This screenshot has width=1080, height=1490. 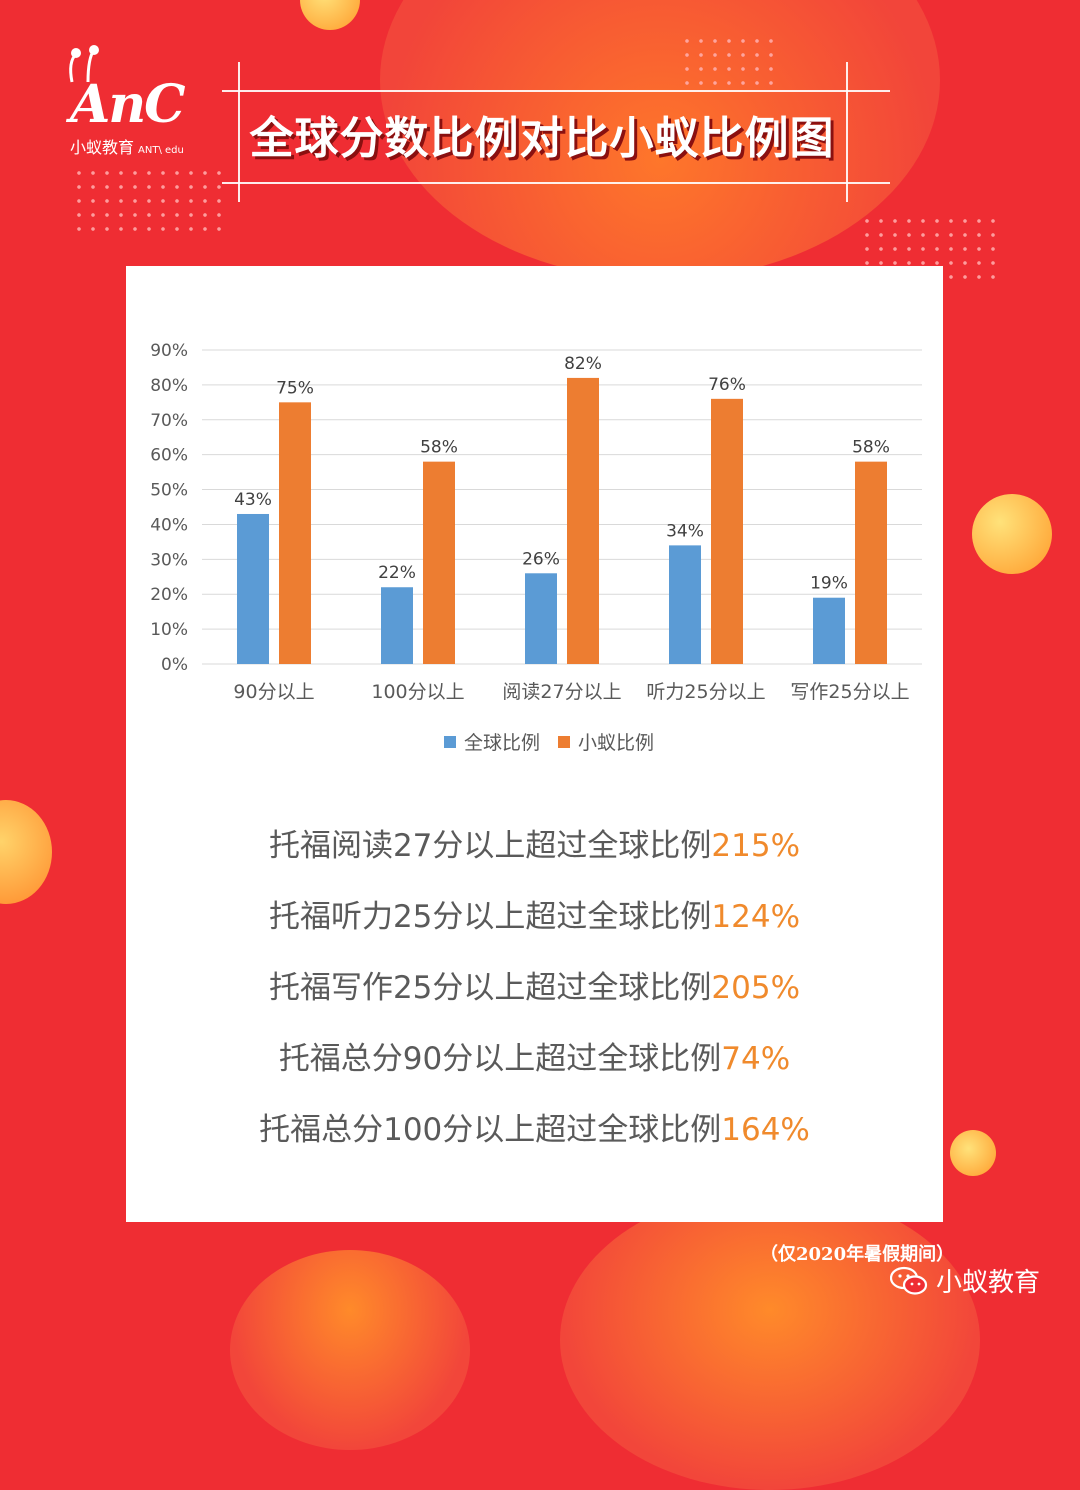 What do you see at coordinates (417, 692) in the screenshot?
I see `x-tick-label: 100分以上` at bounding box center [417, 692].